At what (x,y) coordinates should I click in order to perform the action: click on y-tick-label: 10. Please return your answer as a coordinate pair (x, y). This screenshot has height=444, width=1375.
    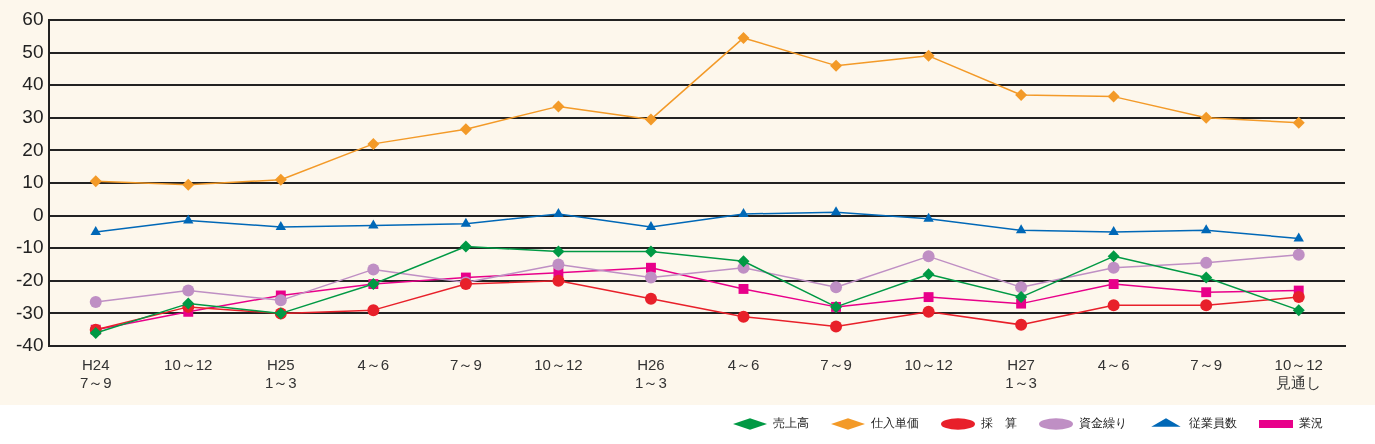
    Looking at the image, I should click on (33, 182).